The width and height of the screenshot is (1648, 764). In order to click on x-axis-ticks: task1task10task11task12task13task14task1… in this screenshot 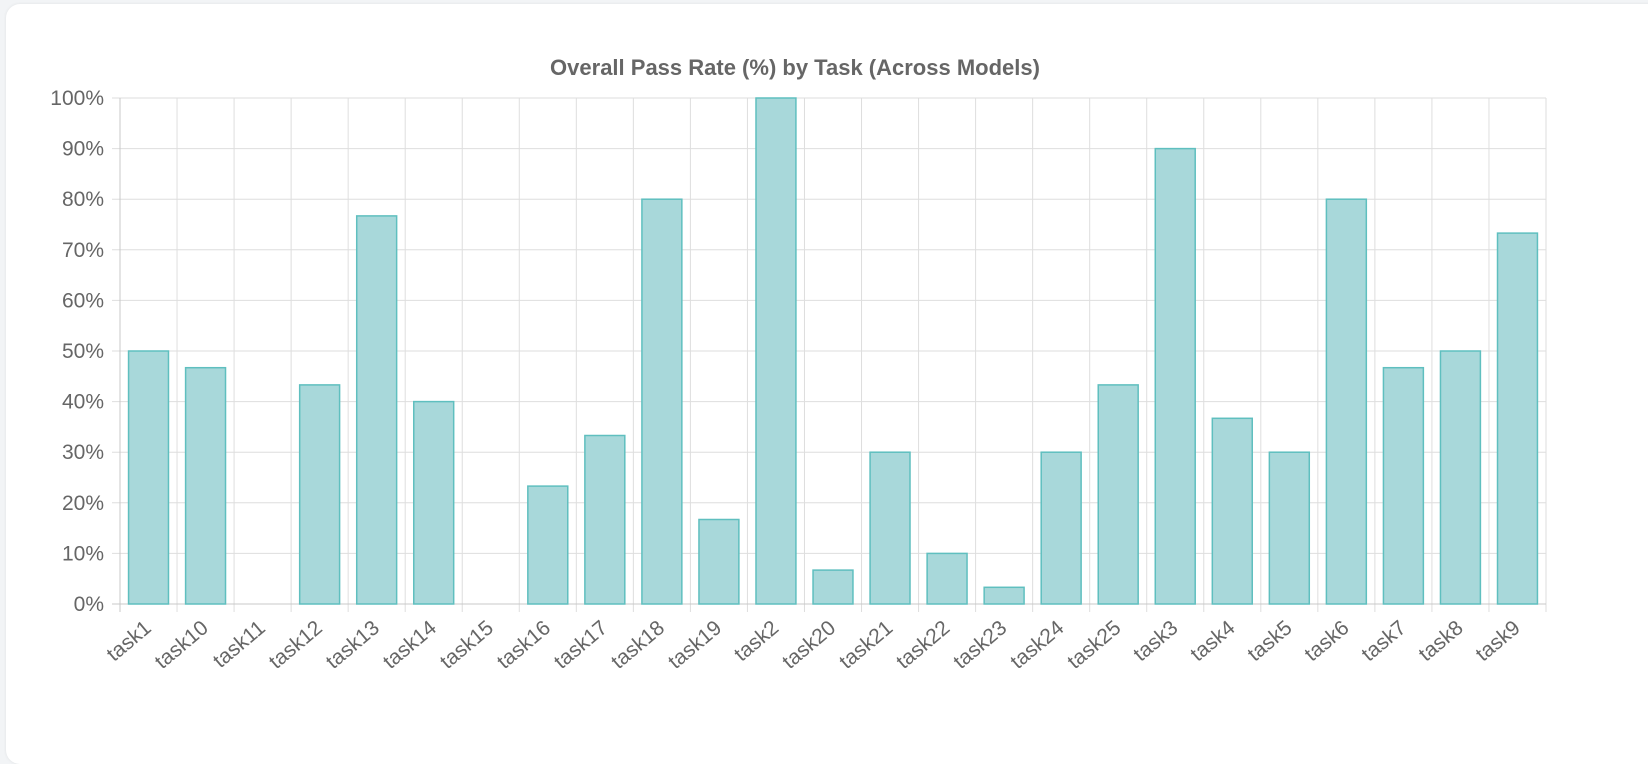, I will do `click(813, 645)`.